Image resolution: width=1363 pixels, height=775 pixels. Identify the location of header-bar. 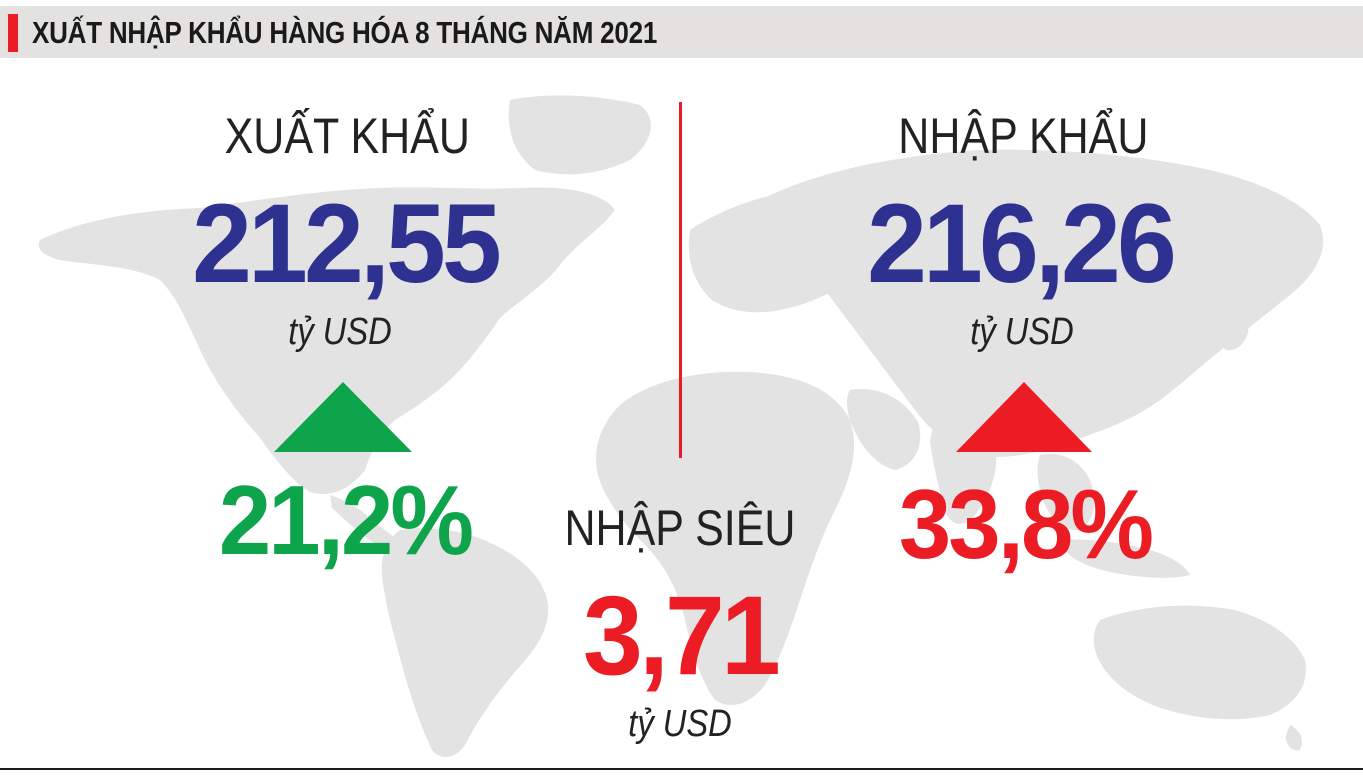
(681, 32).